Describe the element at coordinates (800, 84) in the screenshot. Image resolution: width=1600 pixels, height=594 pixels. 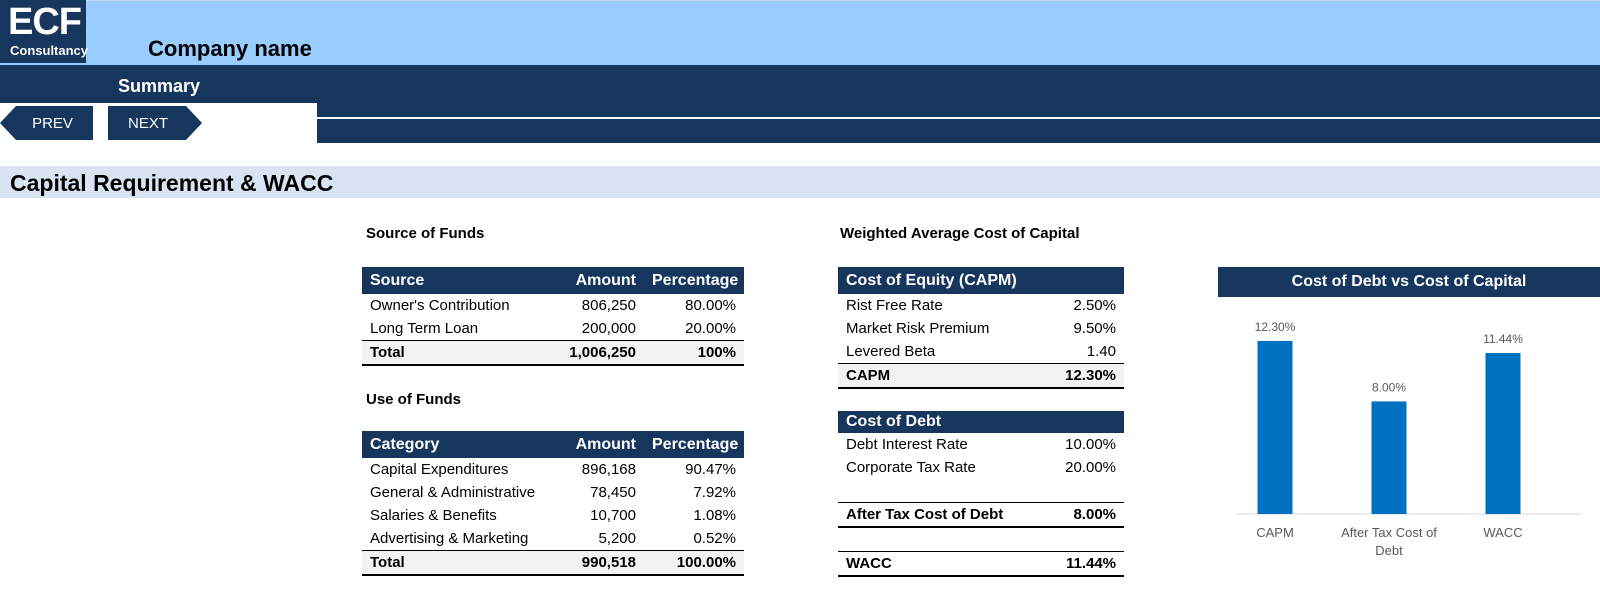
I see `nav-band` at that location.